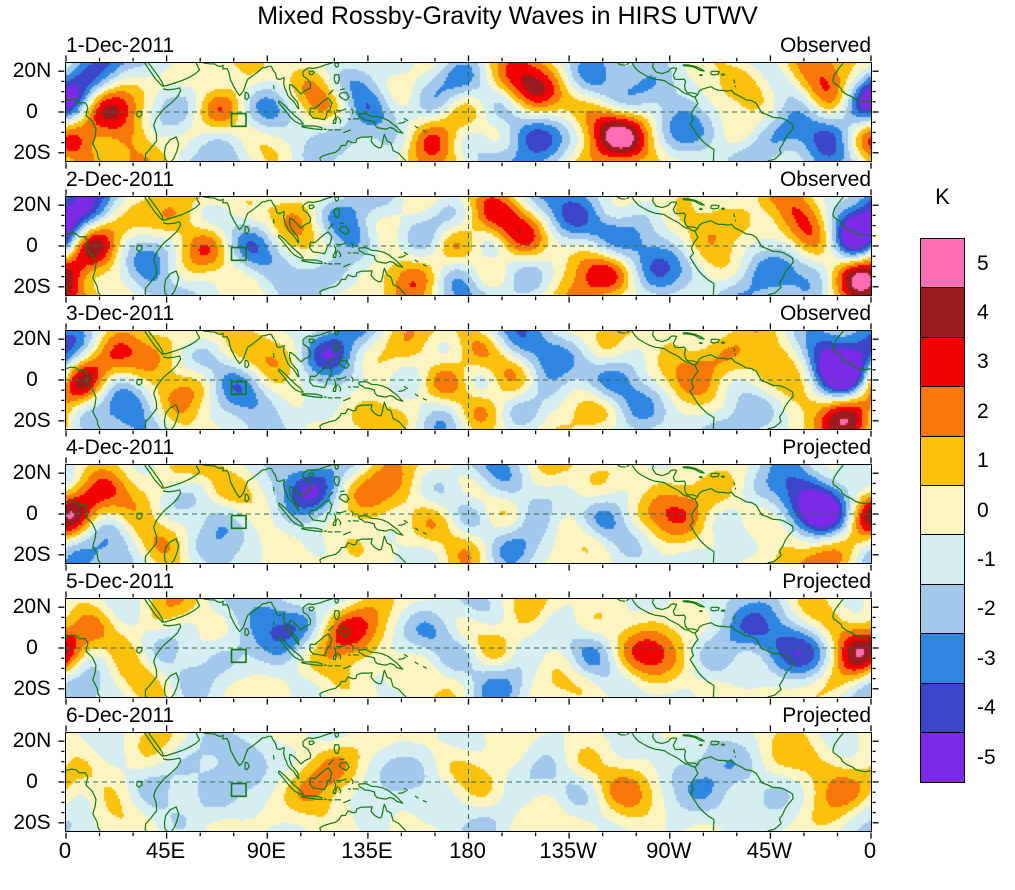 This screenshot has width=1015, height=890. Describe the element at coordinates (120, 581) in the screenshot. I see `panel-5-date: 5-Dec-2011` at that location.